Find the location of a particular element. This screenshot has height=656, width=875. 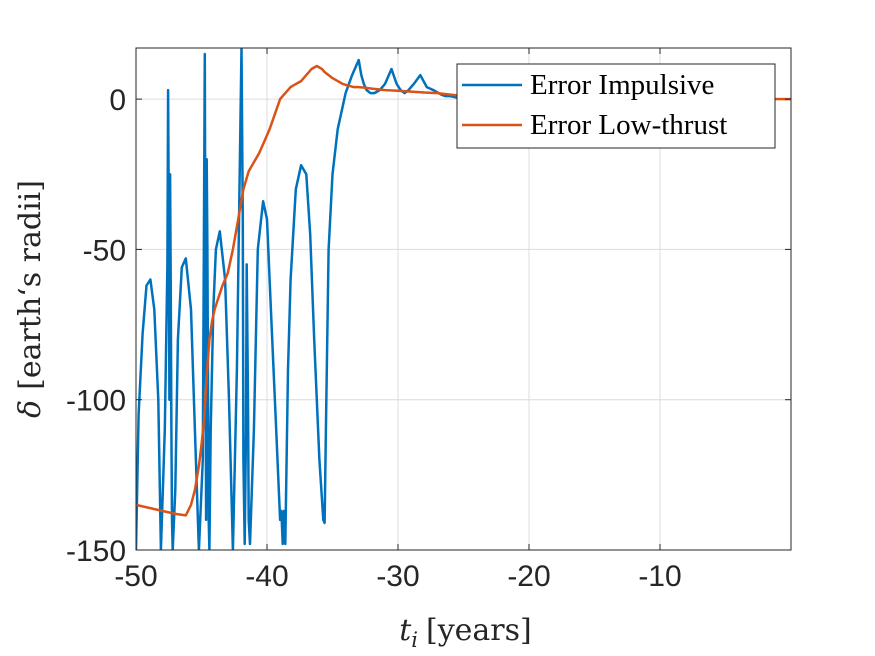

x-axis-subscript: i is located at coordinates (414, 640).